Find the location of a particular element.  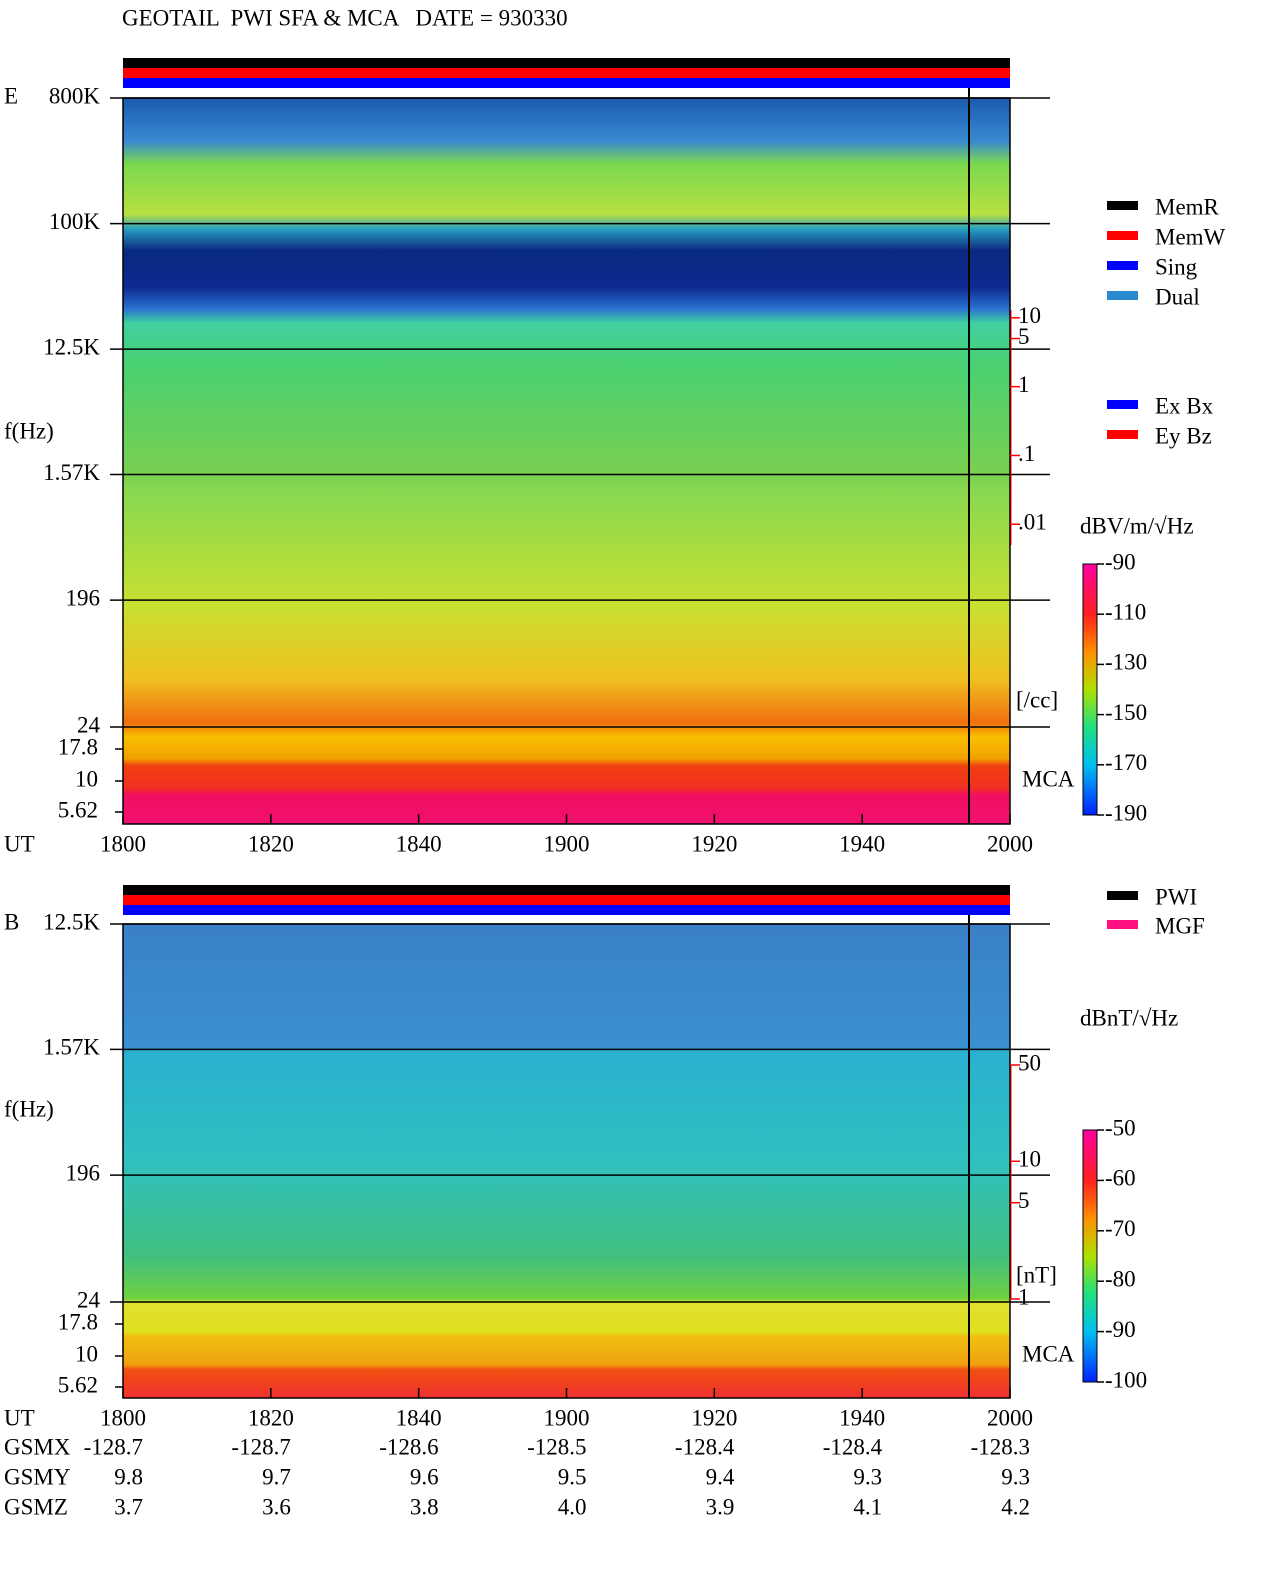

orbit-value: -128.7 is located at coordinates (260, 1446).